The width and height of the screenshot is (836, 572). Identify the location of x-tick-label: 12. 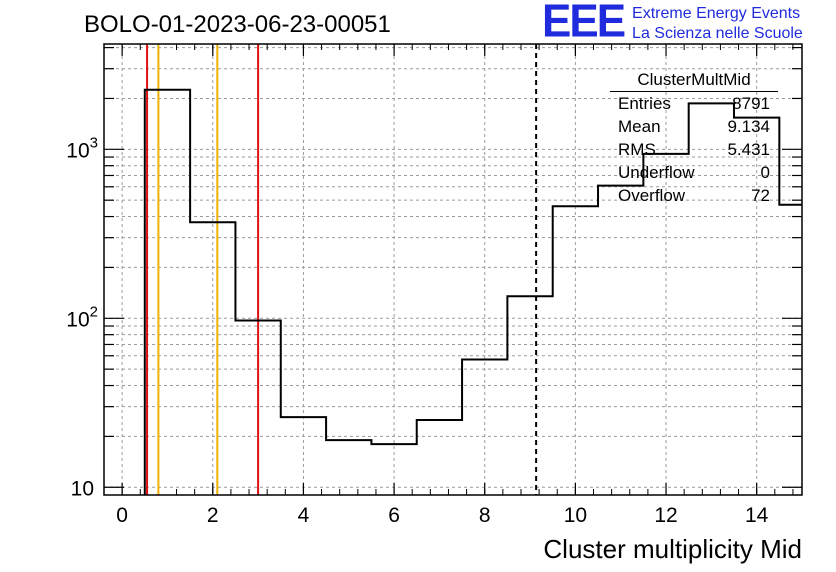
(665, 515).